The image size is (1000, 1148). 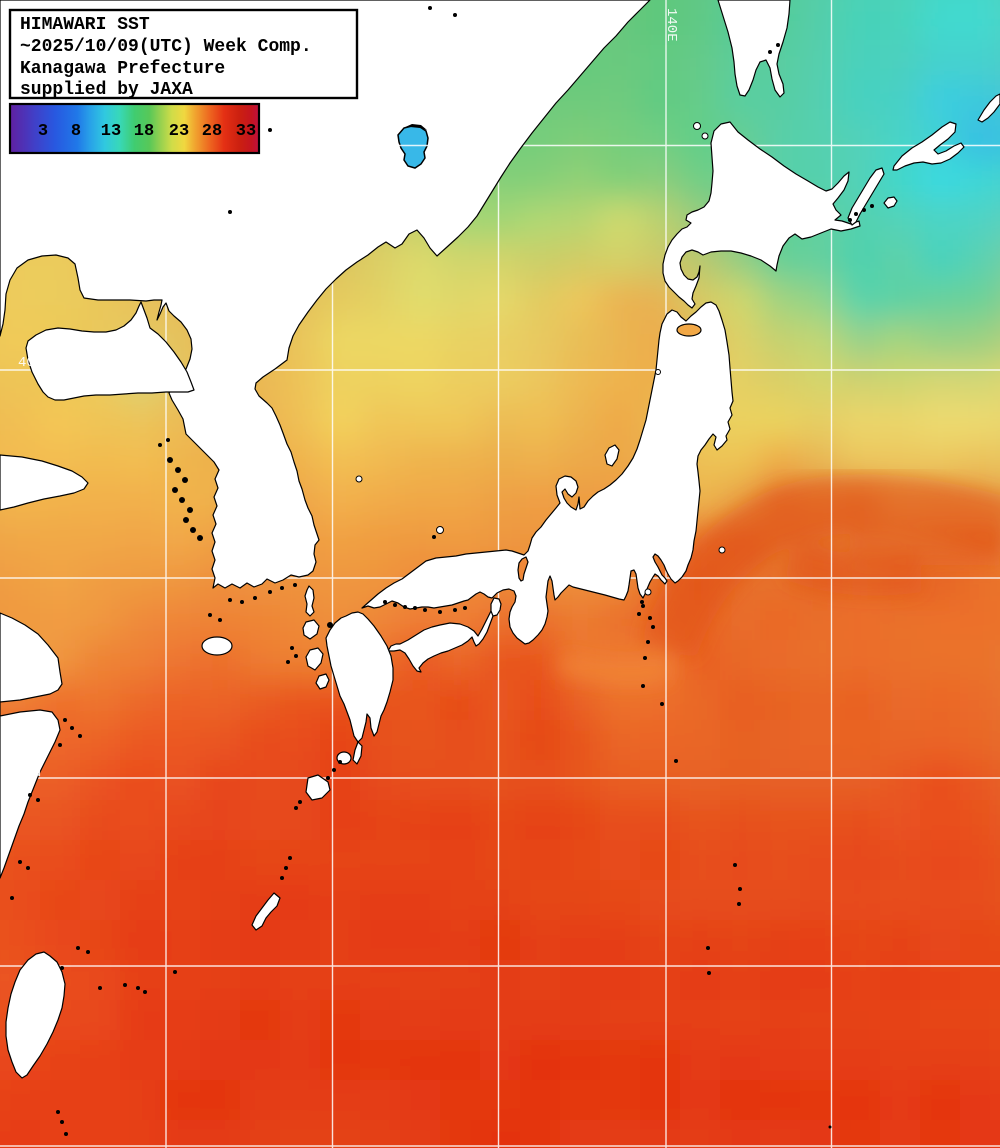 I want to click on svg-text: 18, so click(x=144, y=131).